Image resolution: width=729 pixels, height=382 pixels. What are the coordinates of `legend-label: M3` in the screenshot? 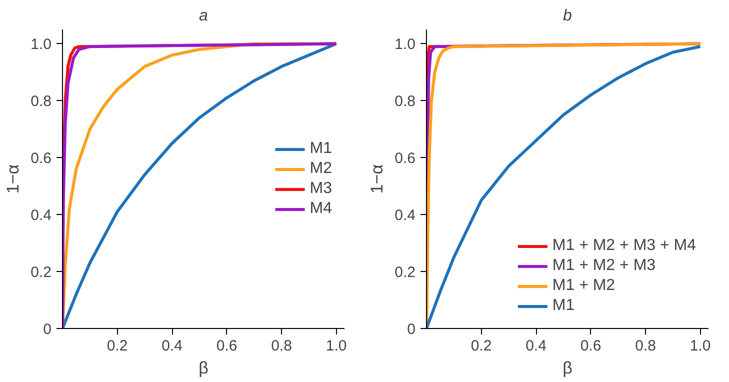 It's located at (321, 189).